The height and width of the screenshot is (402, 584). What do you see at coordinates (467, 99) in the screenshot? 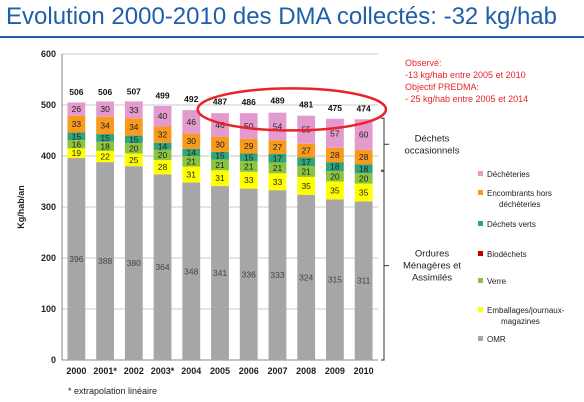
I see `observation-line: - 25 kg/hab entre 2005 et 2014` at bounding box center [467, 99].